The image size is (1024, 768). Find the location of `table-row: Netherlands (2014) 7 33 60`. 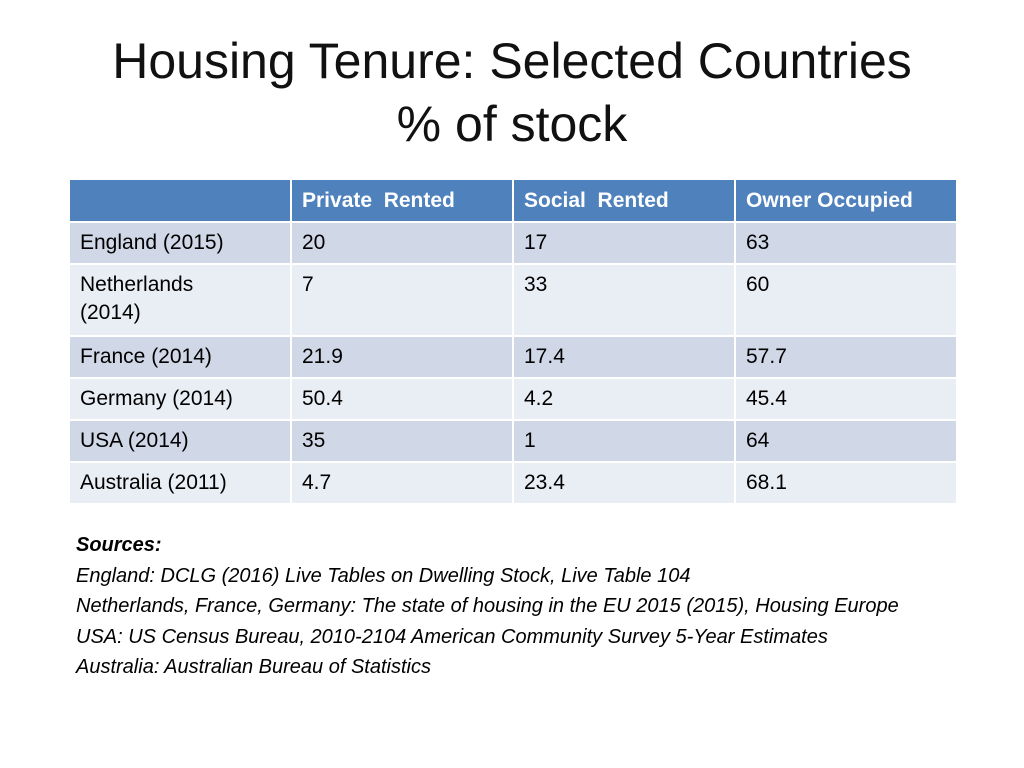

table-row: Netherlands (2014) 7 33 60 is located at coordinates (513, 300).